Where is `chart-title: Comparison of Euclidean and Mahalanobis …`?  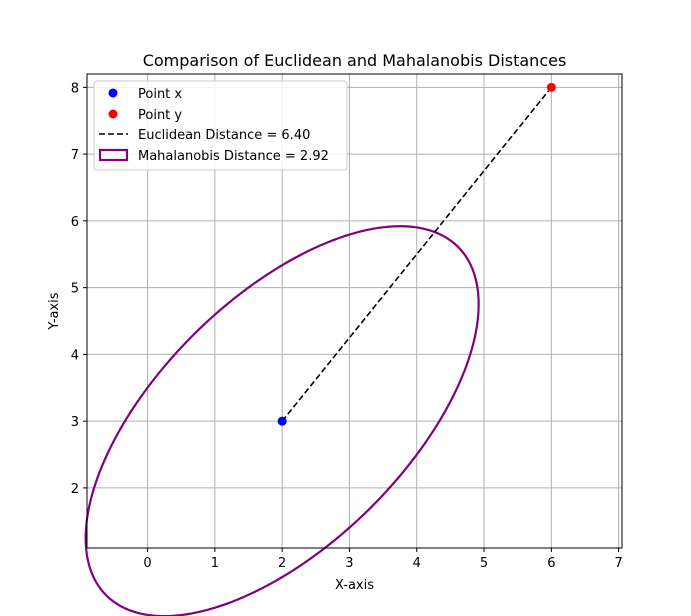 chart-title: Comparison of Euclidean and Mahalanobis … is located at coordinates (355, 60).